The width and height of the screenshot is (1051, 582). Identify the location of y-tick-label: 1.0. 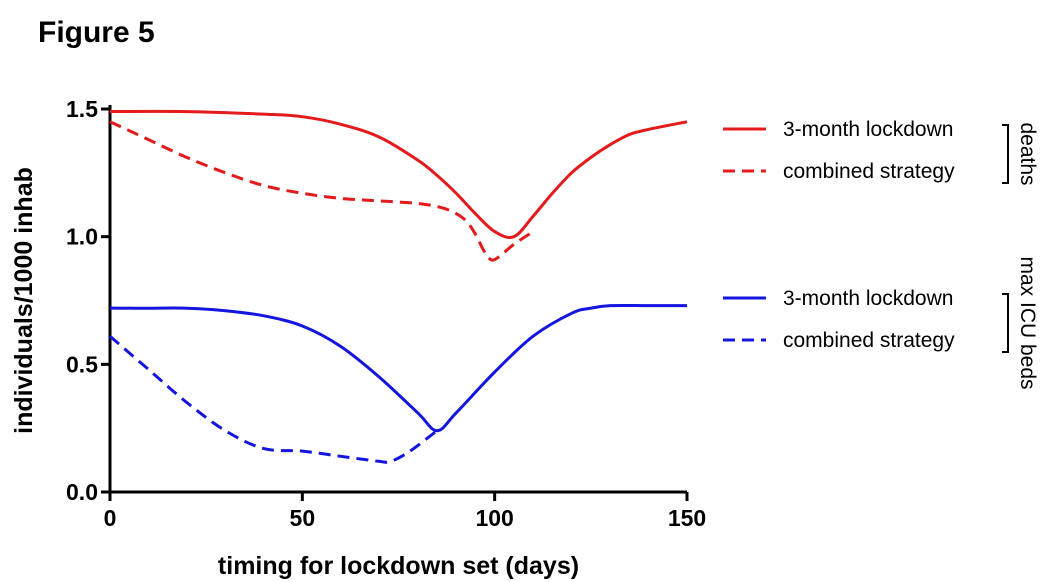
(82, 237).